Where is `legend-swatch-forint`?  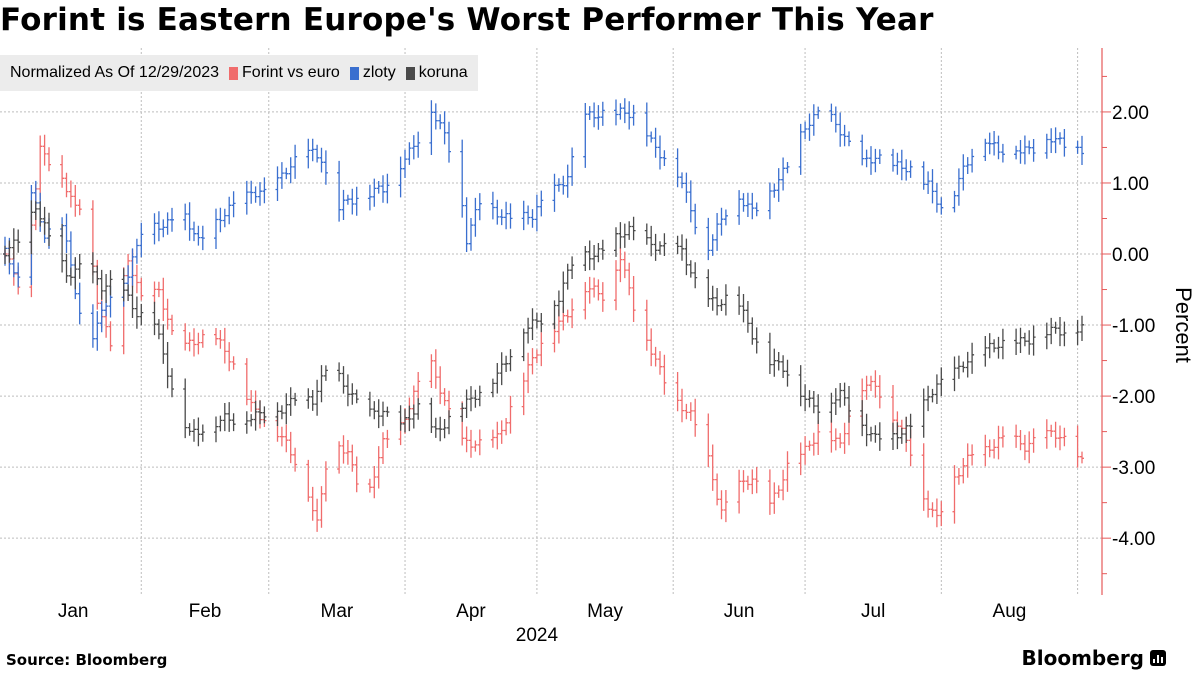
legend-swatch-forint is located at coordinates (234, 73).